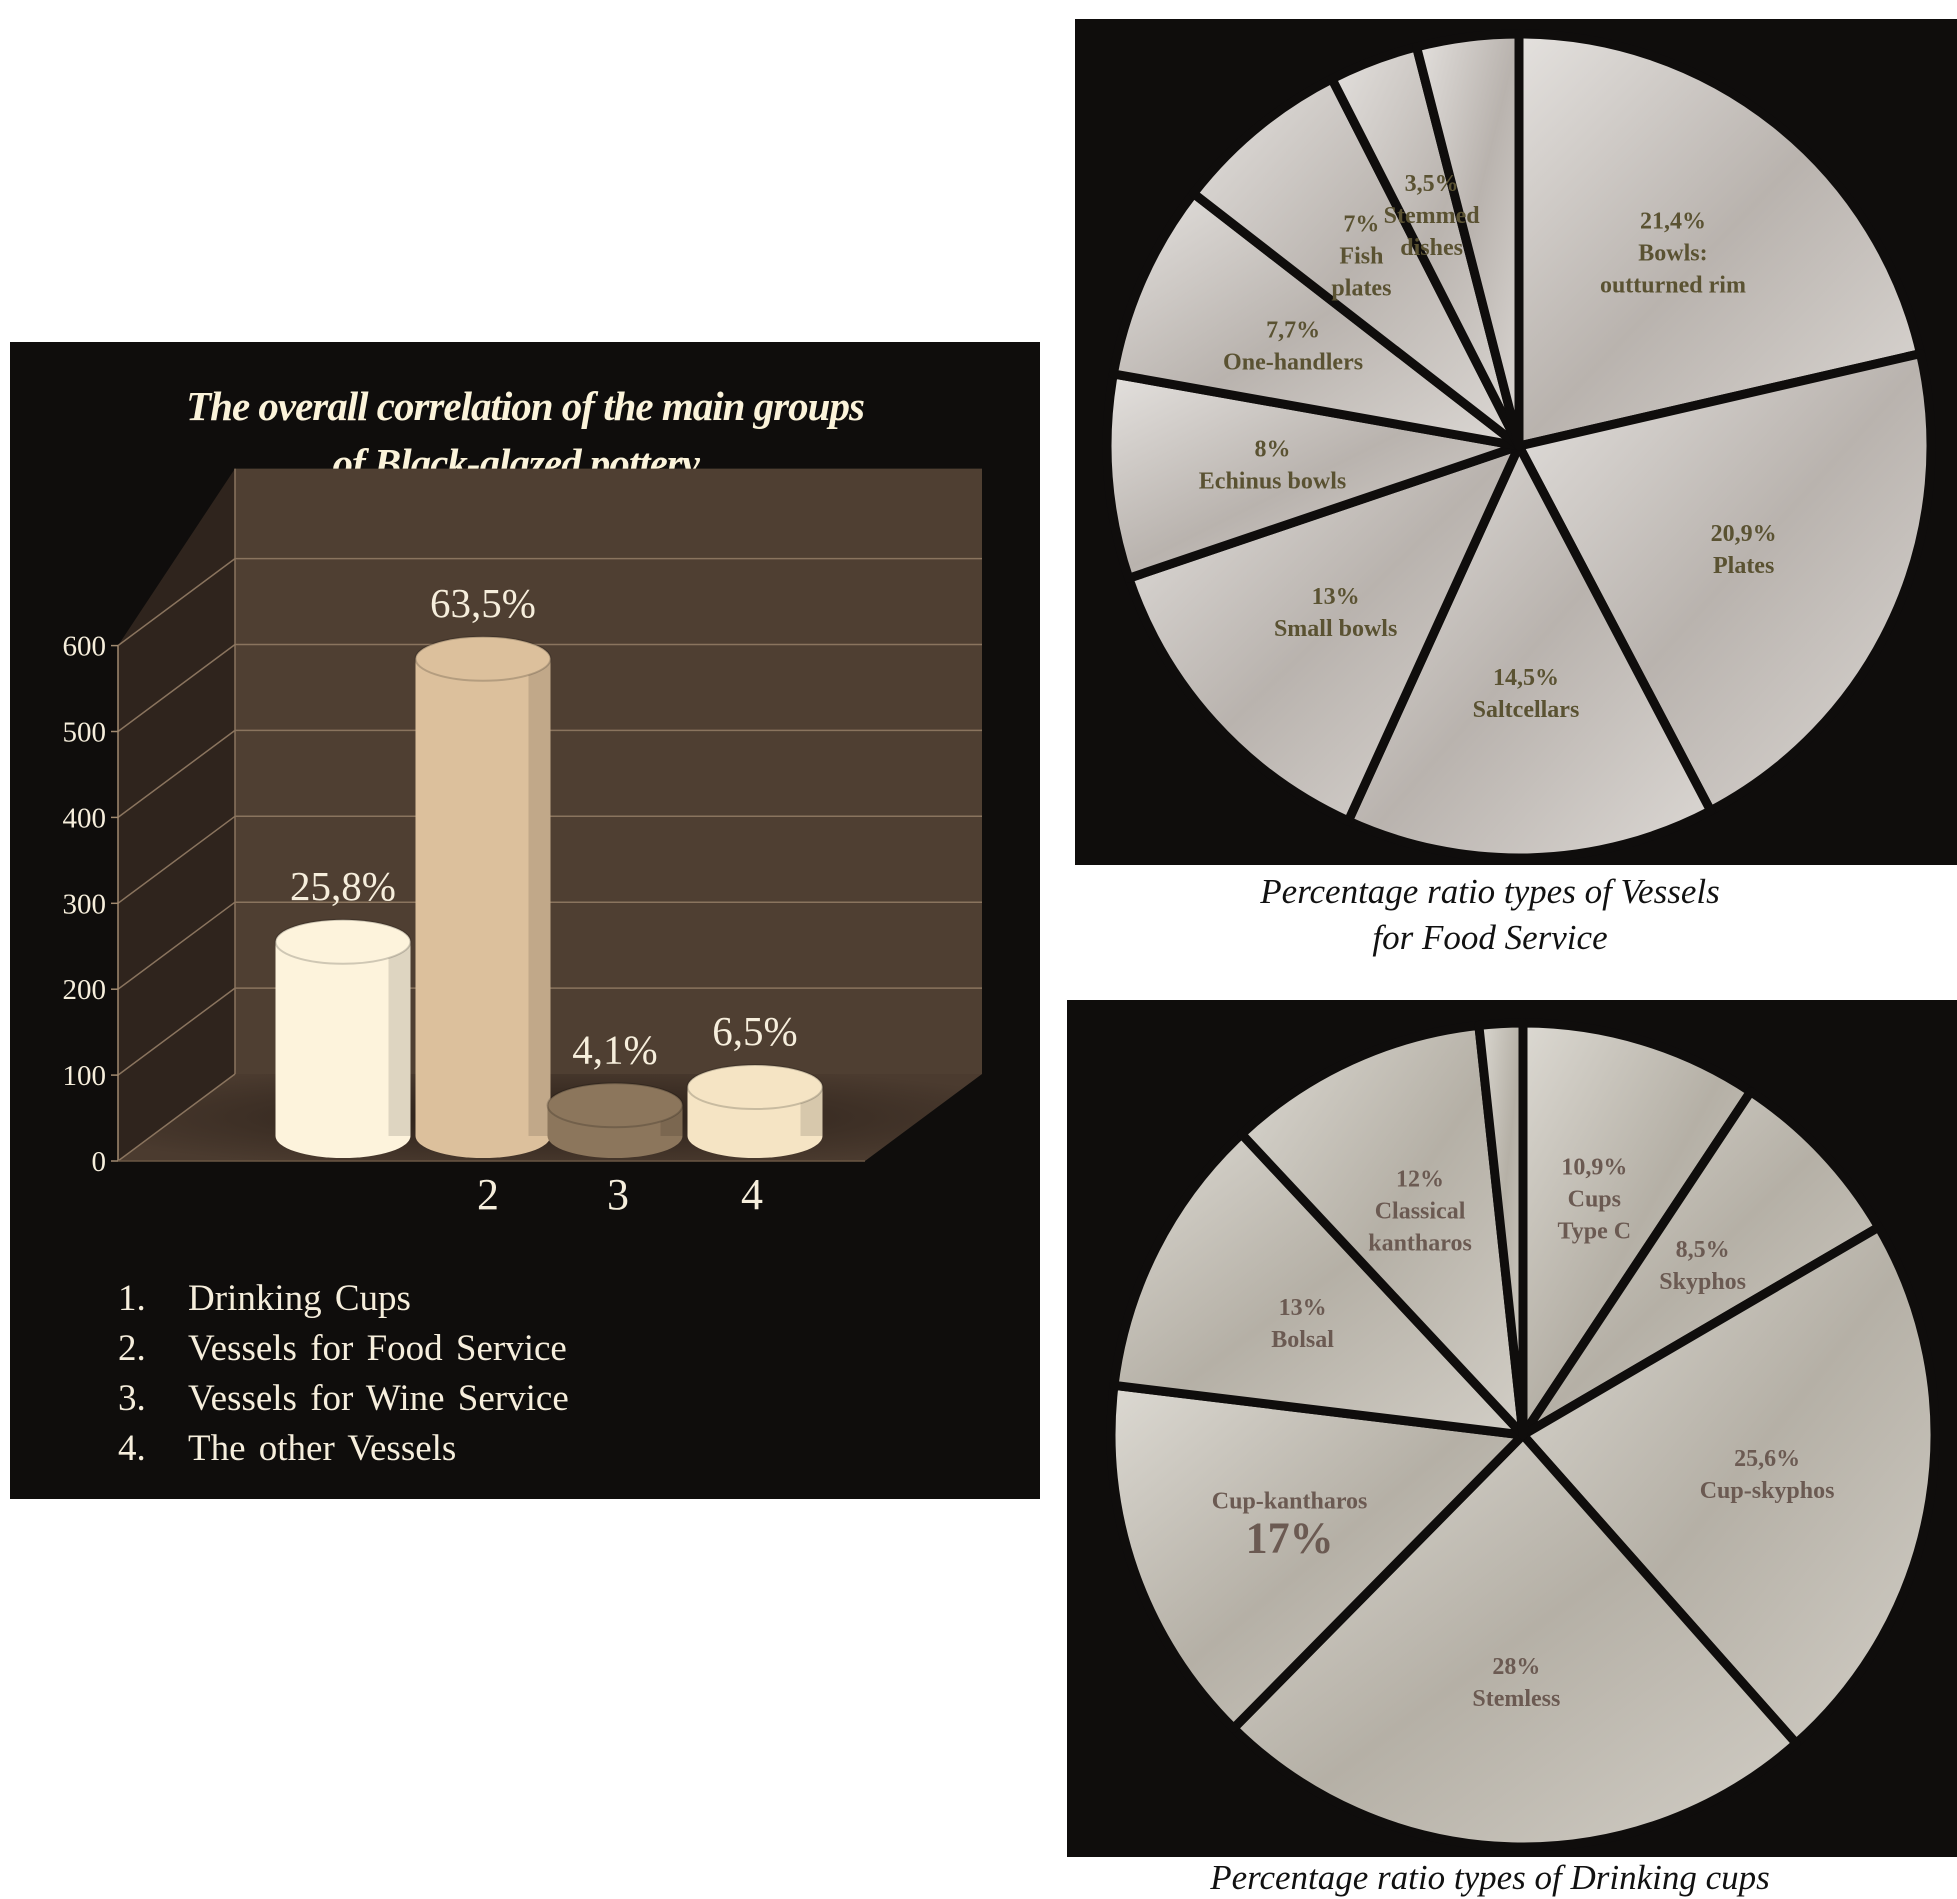  What do you see at coordinates (1490, 891) in the screenshot?
I see `food-pie-caption-line-1: Percentage ratio types of Vessels` at bounding box center [1490, 891].